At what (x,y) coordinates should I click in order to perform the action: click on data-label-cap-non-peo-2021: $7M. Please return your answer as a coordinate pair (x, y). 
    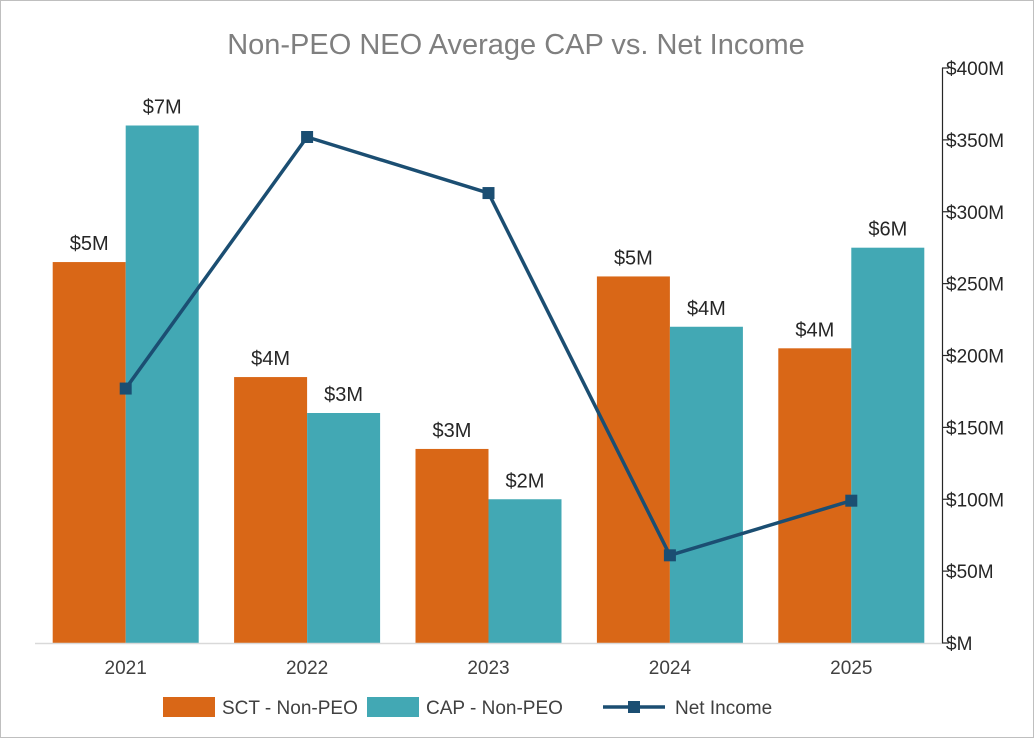
    Looking at the image, I should click on (162, 108).